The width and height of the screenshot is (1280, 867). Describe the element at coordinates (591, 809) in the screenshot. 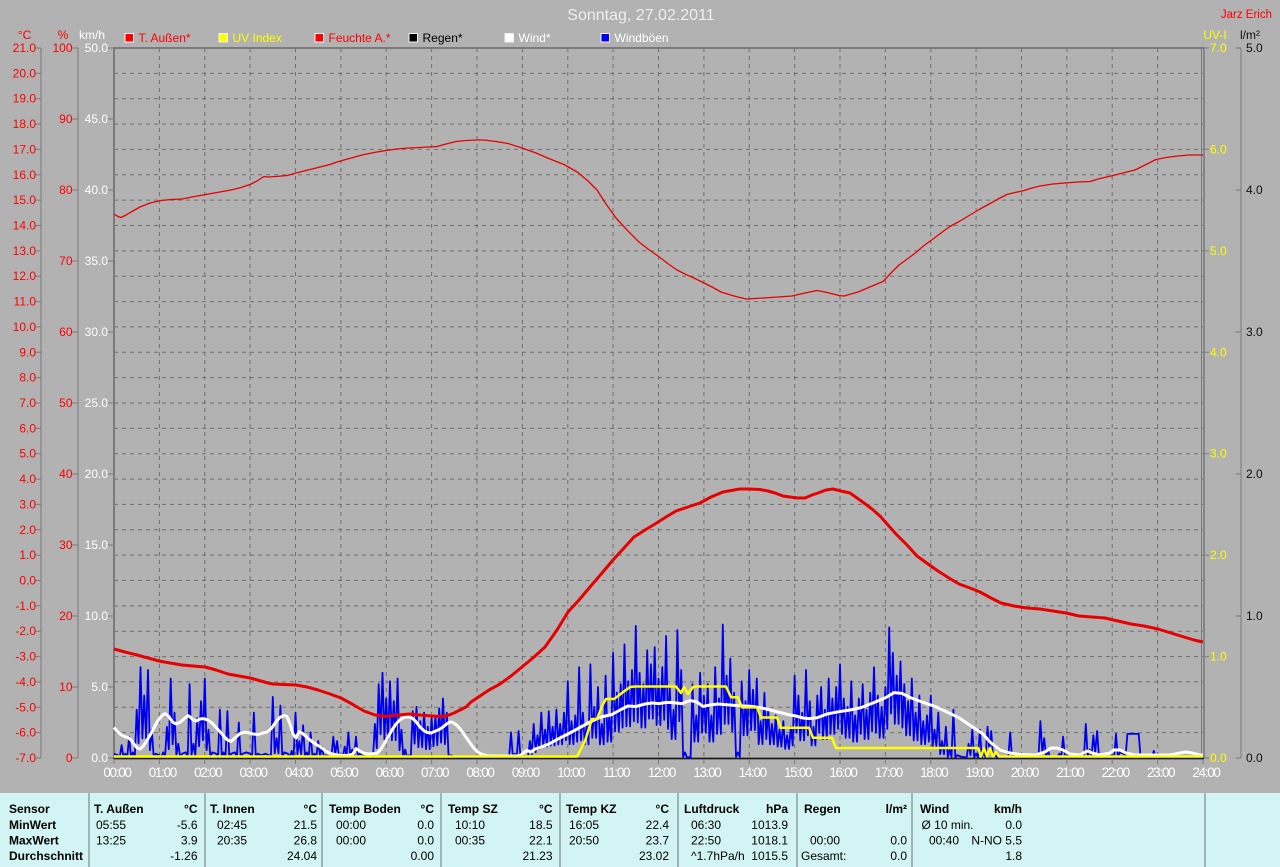

I see `svg-text: Temp KZ` at that location.